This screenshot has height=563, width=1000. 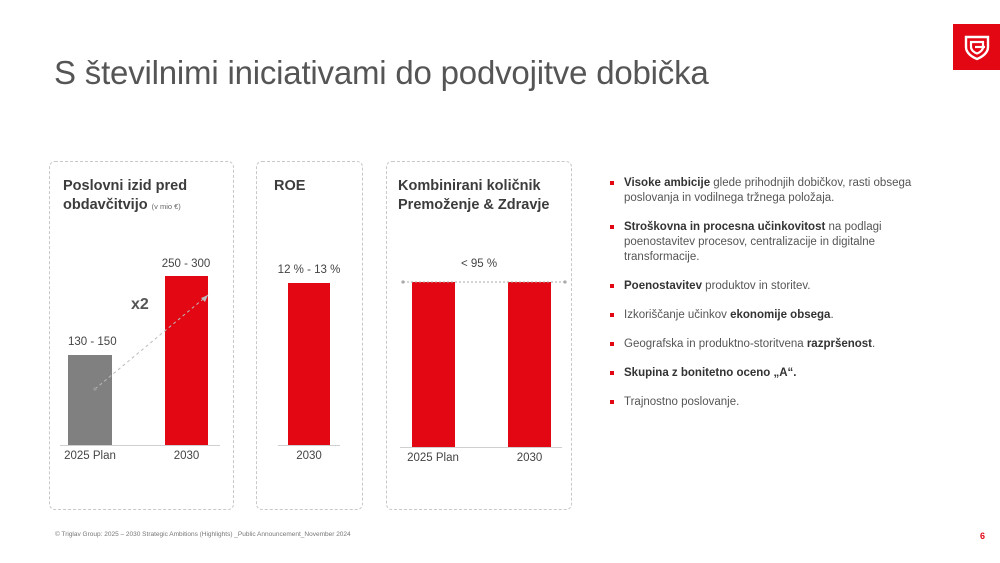 What do you see at coordinates (309, 364) in the screenshot?
I see `roe-bar-2030` at bounding box center [309, 364].